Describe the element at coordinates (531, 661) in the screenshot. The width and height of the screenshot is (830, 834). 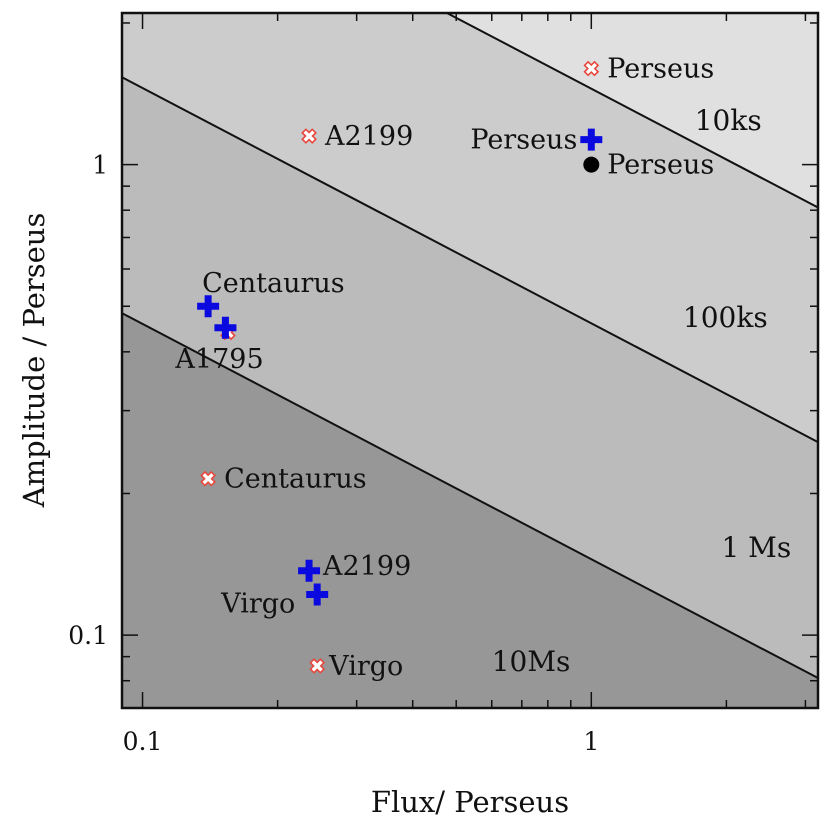
I see `exposure-label-10ms: 10Ms` at that location.